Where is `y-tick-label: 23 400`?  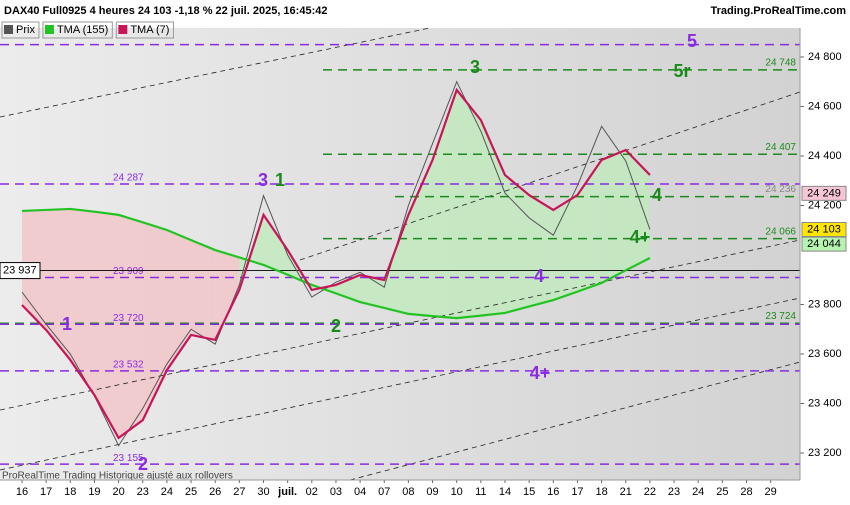
y-tick-label: 23 400 is located at coordinates (825, 403).